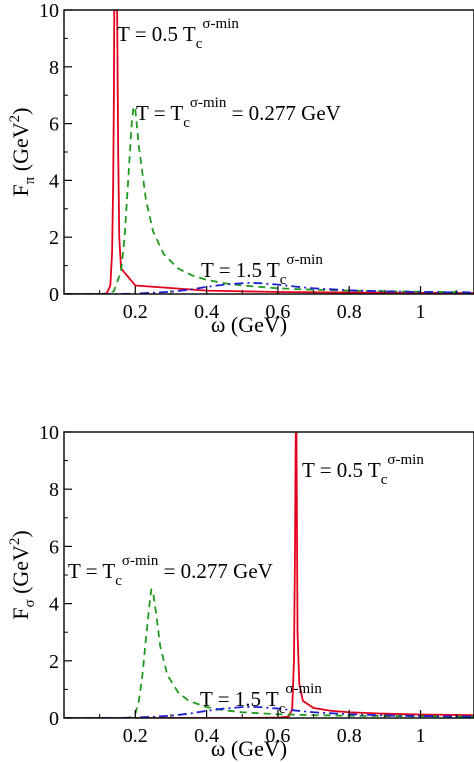 The height and width of the screenshot is (762, 474). Describe the element at coordinates (22, 151) in the screenshot. I see `y-axis-label: Fπ (GeV2)` at that location.